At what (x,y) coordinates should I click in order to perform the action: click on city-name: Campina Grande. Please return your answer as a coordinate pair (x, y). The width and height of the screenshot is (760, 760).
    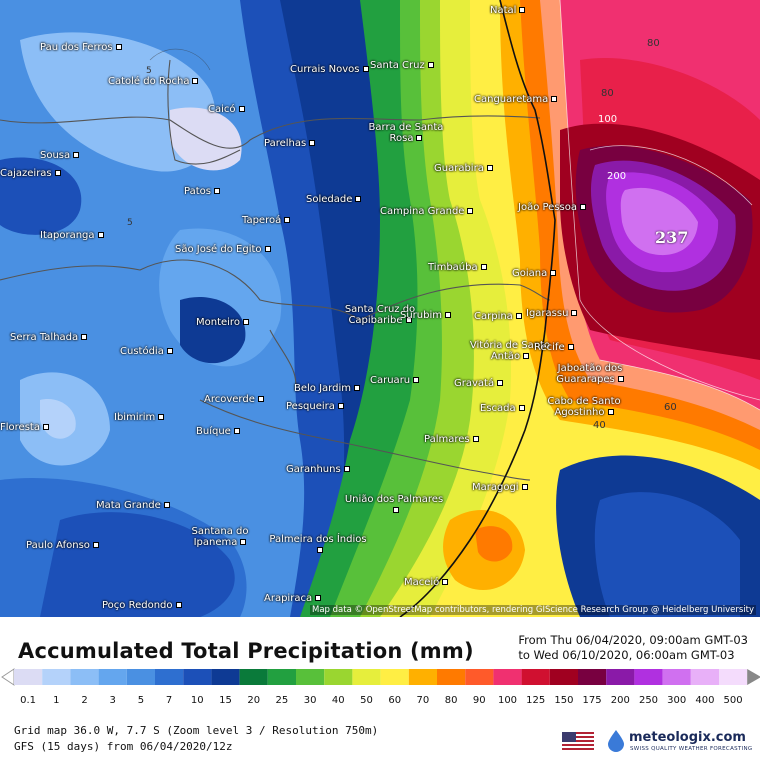
    Looking at the image, I should click on (422, 211).